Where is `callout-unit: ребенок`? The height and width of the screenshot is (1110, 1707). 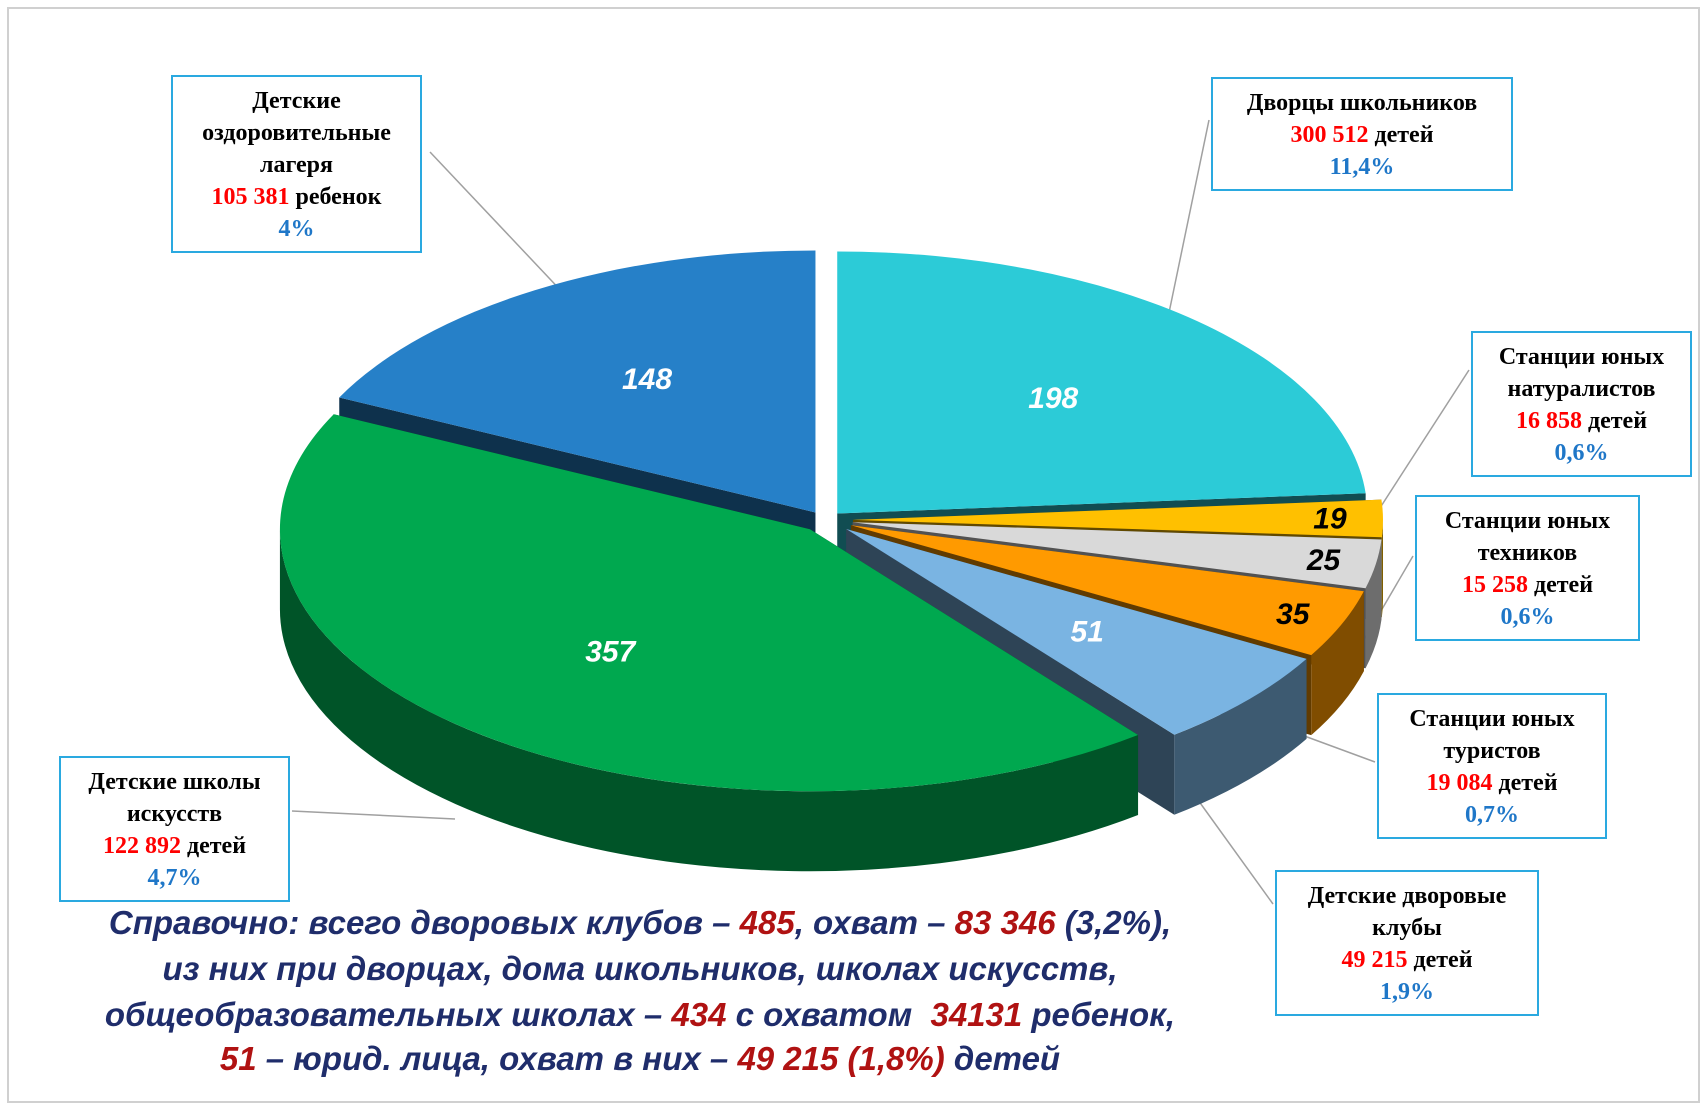
callout-unit: ребенок is located at coordinates (339, 197).